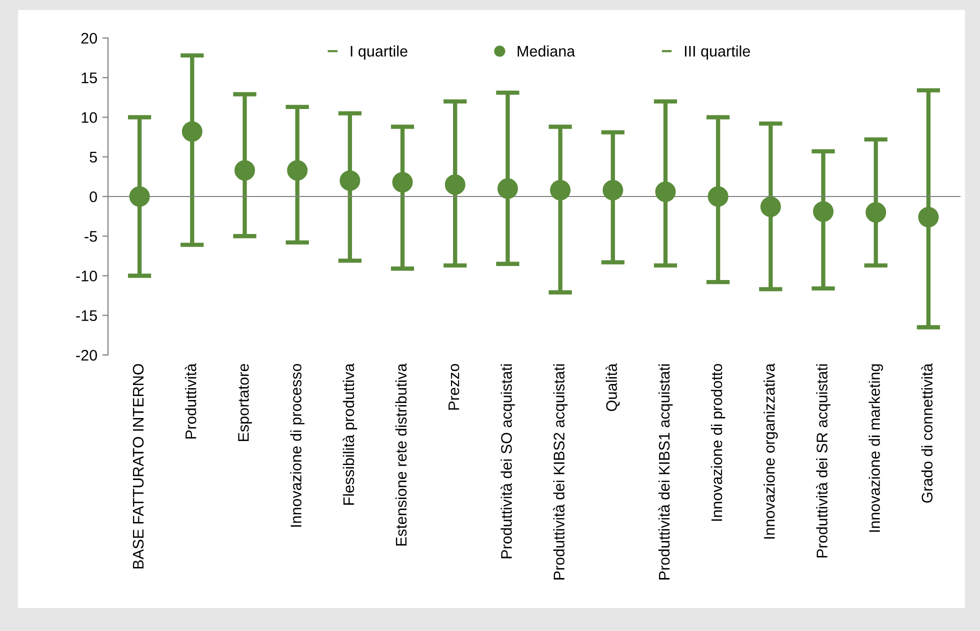 This screenshot has width=980, height=631. Describe the element at coordinates (613, 387) in the screenshot. I see `x-tick-label: Qualità` at that location.